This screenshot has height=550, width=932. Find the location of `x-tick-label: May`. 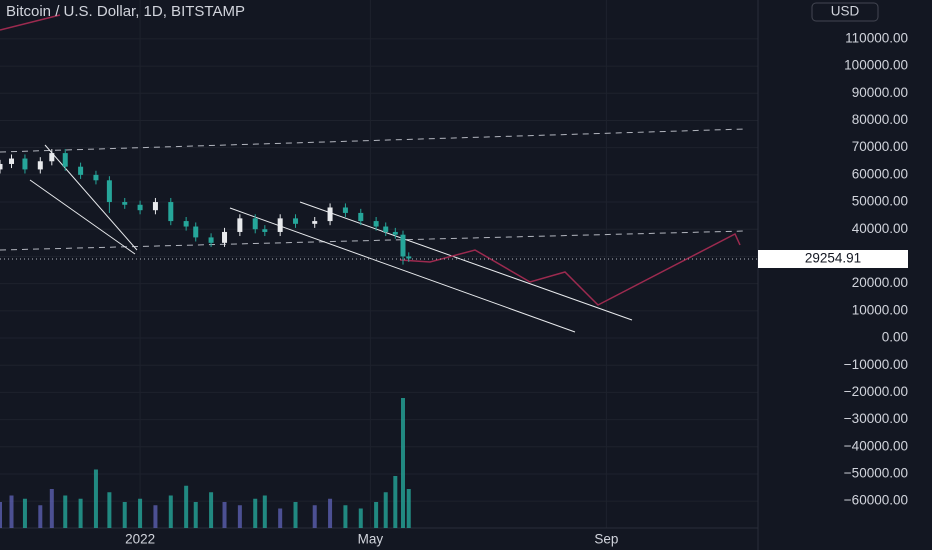

x-tick-label: May is located at coordinates (371, 539).